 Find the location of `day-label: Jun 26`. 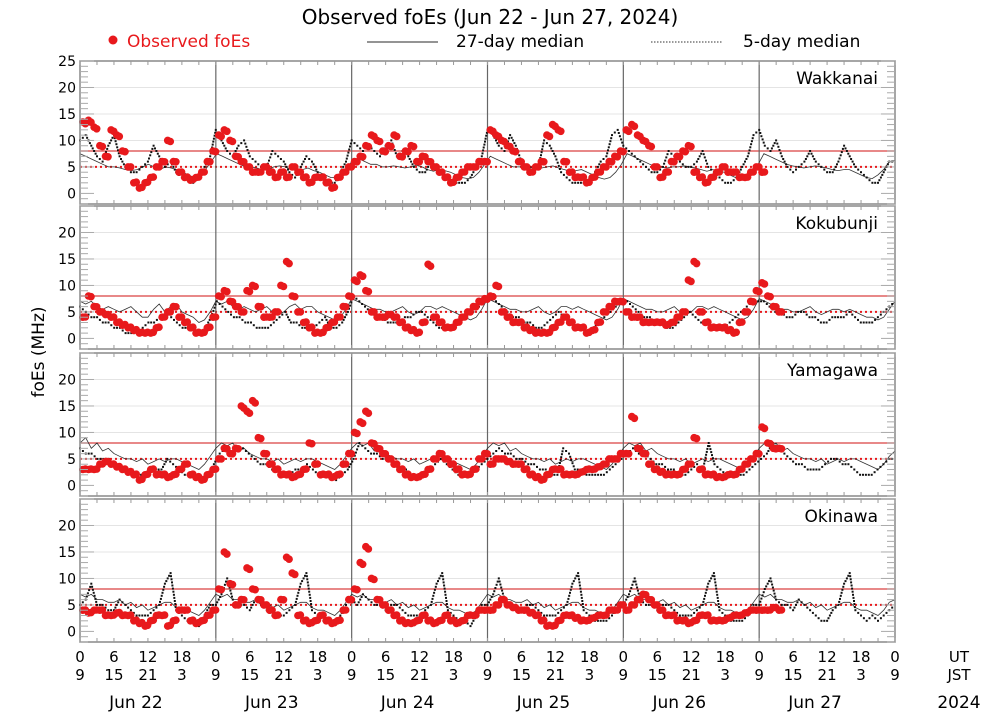

day-label: Jun 26 is located at coordinates (678, 703).